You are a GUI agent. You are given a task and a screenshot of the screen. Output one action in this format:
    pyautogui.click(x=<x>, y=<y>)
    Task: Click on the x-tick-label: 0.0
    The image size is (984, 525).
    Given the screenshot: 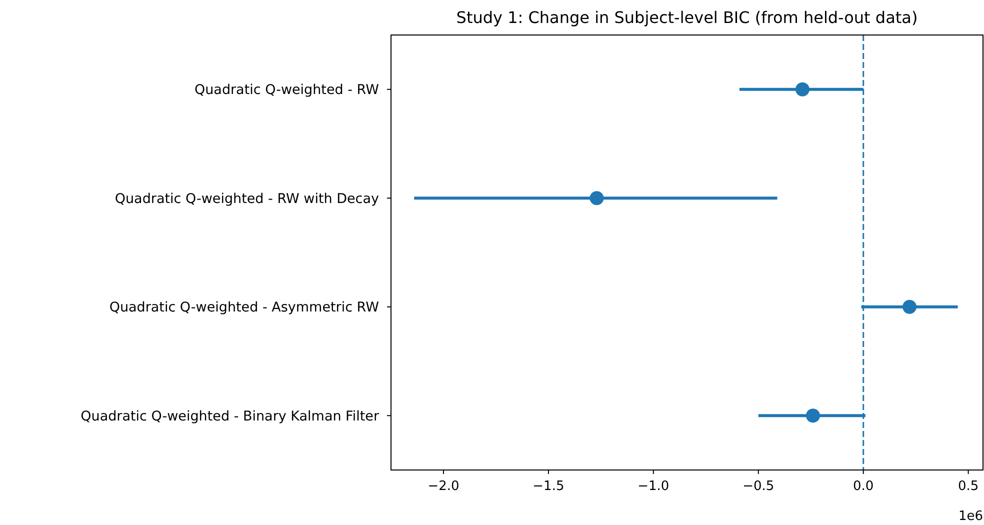 What is the action you would take?
    pyautogui.click(x=863, y=486)
    